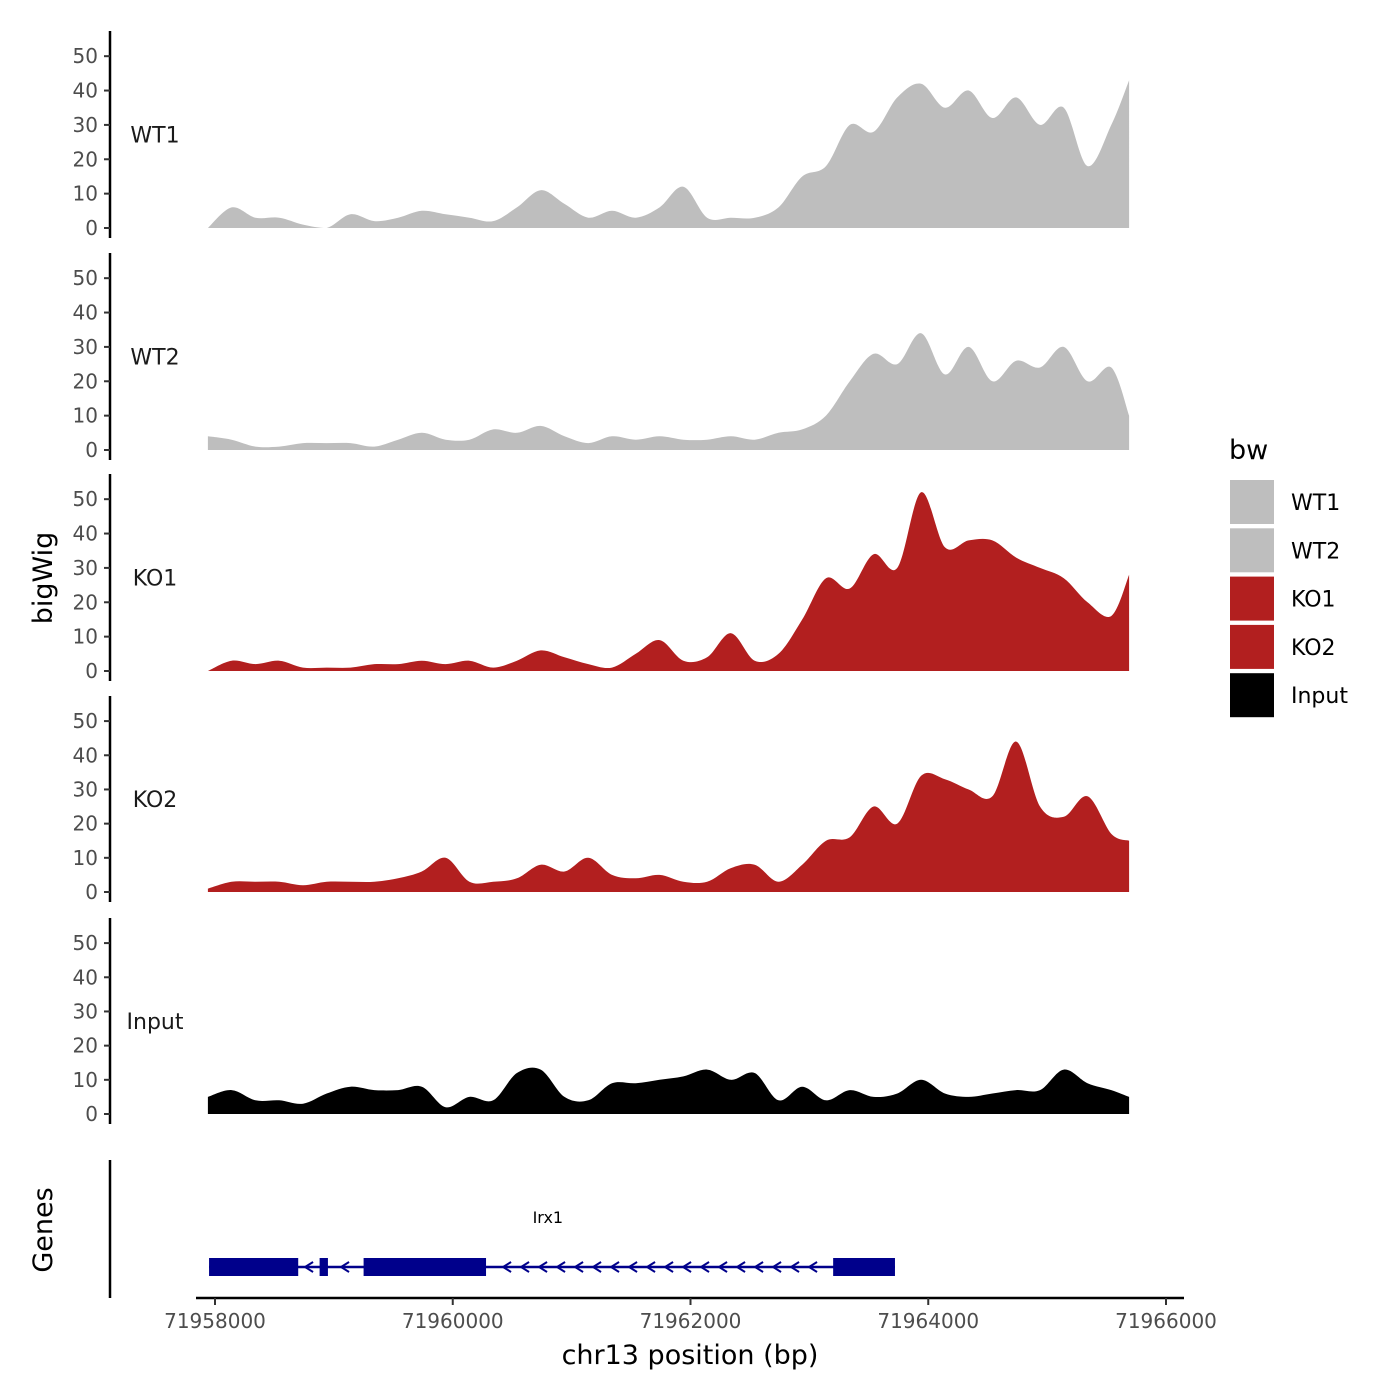 This screenshot has height=1400, width=1400. I want to click on legend-swatch-ko2, so click(1252, 646).